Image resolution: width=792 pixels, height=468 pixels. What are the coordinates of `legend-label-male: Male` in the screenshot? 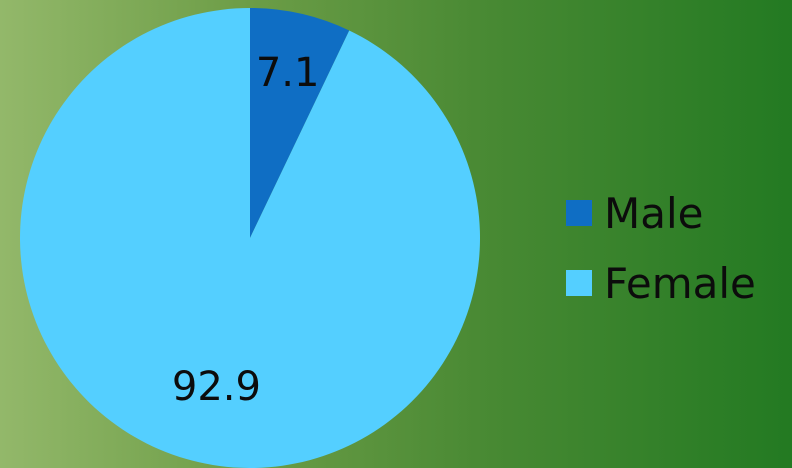 It's located at (654, 213).